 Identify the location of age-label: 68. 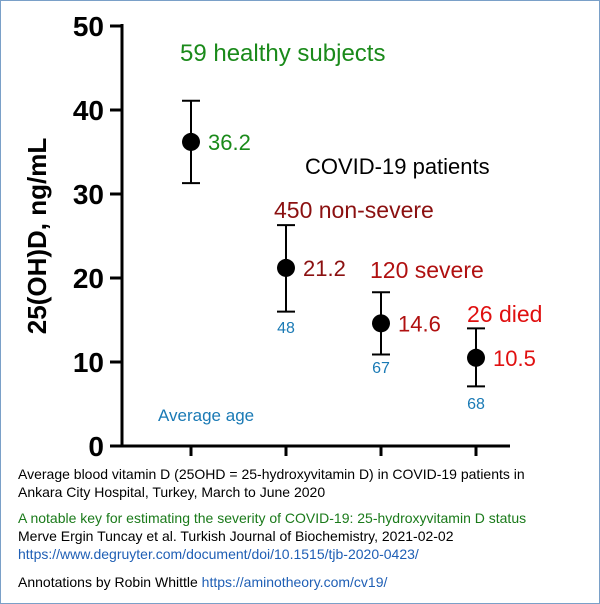
(476, 404).